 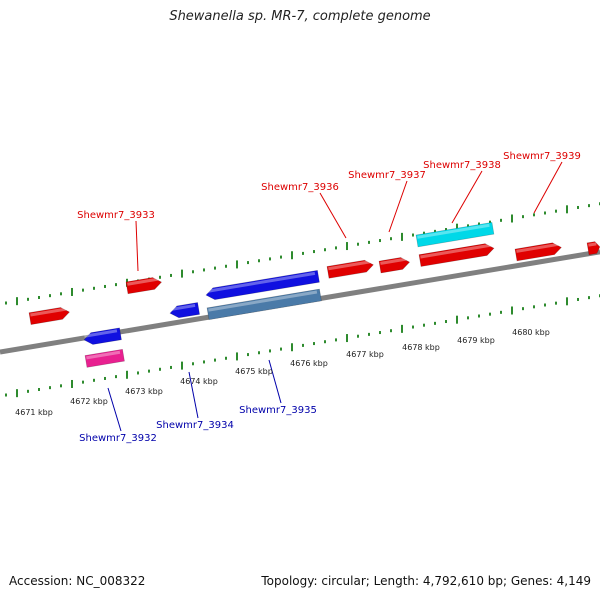 What do you see at coordinates (462, 165) in the screenshot?
I see `gene-label: Shewmr7_3938` at bounding box center [462, 165].